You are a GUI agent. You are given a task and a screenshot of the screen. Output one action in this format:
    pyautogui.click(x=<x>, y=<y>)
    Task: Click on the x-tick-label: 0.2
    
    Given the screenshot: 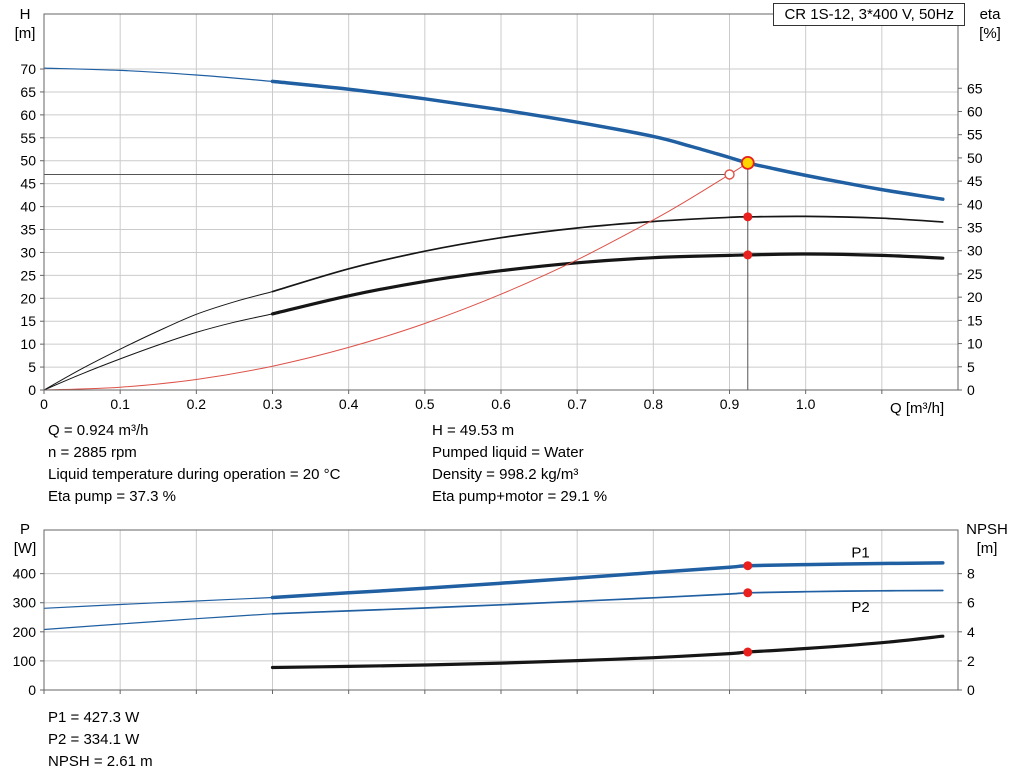 What is the action you would take?
    pyautogui.click(x=197, y=404)
    